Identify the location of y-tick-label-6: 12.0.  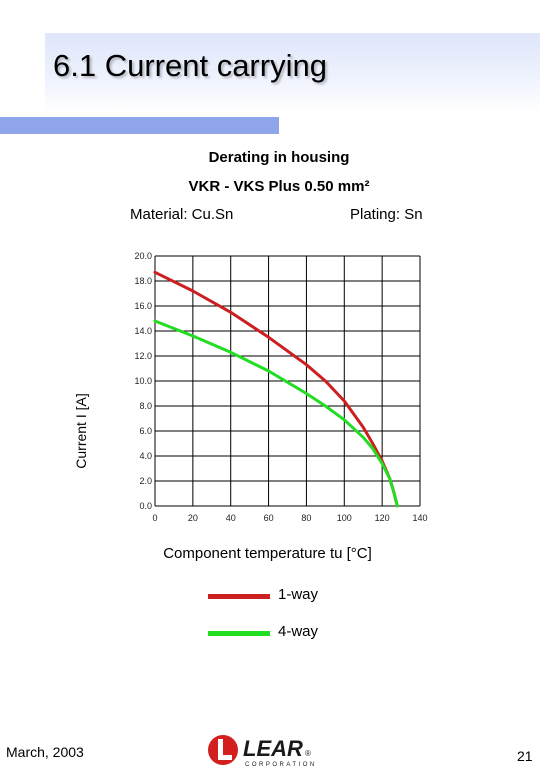
(143, 356).